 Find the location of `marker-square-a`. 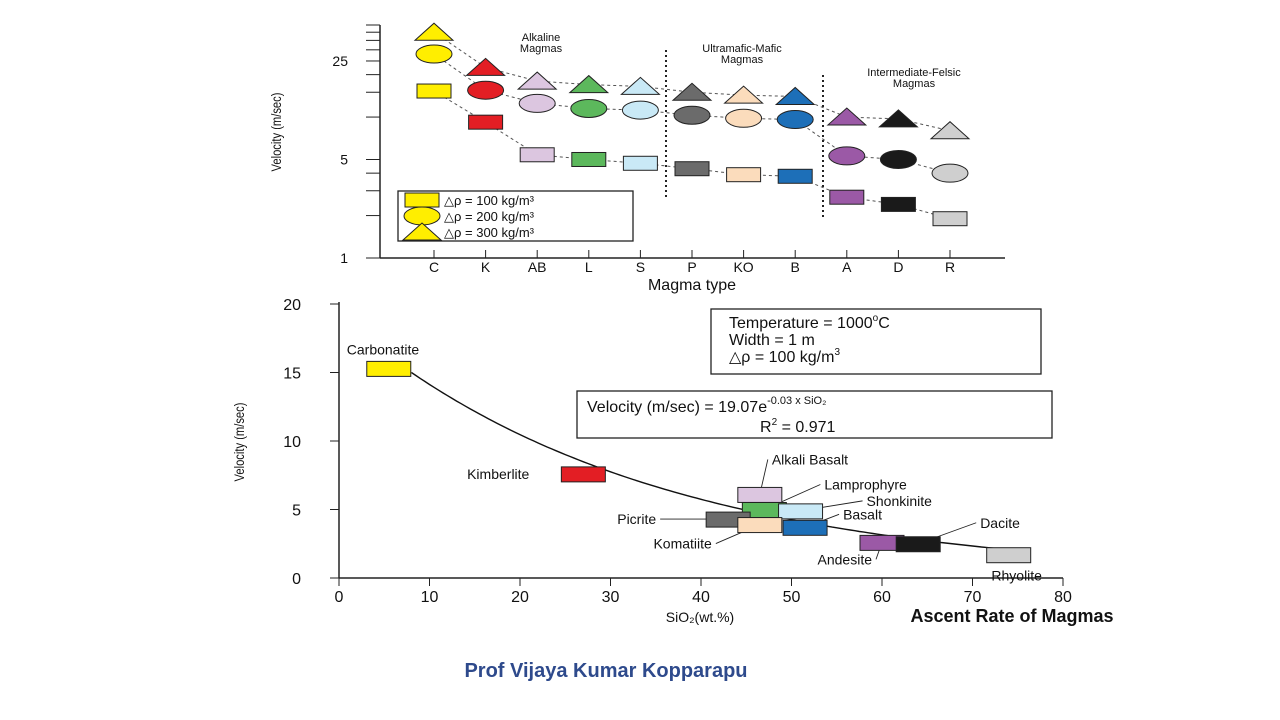

marker-square-a is located at coordinates (847, 197).